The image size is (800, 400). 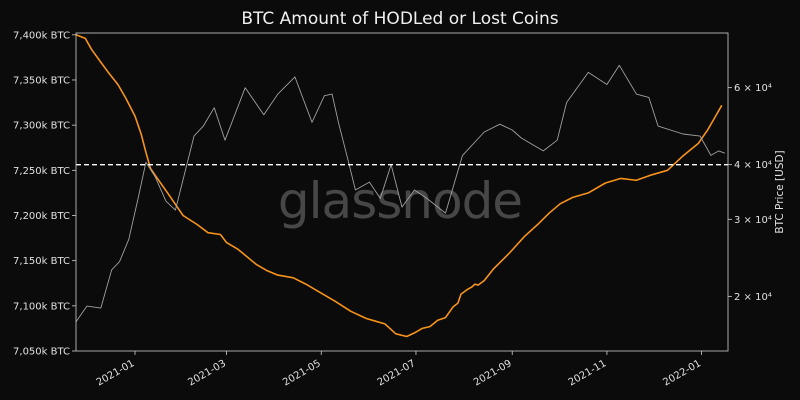 What do you see at coordinates (41, 171) in the screenshot?
I see `left-axis-tick-label: 7,250k BTC` at bounding box center [41, 171].